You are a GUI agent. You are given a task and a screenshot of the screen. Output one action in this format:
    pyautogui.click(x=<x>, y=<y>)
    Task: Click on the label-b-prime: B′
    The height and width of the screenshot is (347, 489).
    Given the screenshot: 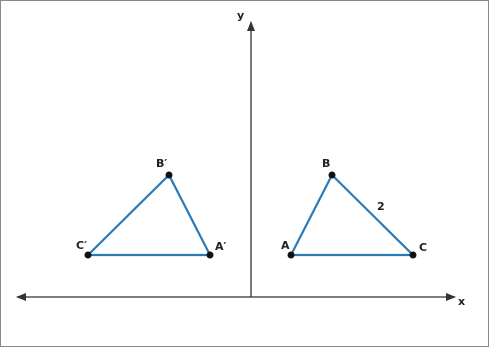 What is the action you would take?
    pyautogui.click(x=161, y=163)
    